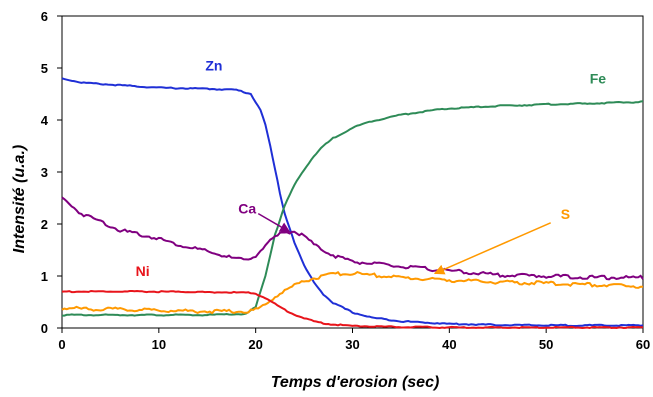 Image resolution: width=653 pixels, height=397 pixels. I want to click on x-tick-label: 10, so click(159, 344).